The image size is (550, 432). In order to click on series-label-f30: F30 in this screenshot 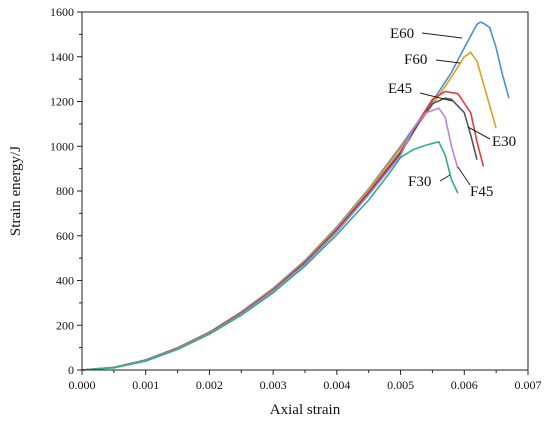, I will do `click(419, 182)`.